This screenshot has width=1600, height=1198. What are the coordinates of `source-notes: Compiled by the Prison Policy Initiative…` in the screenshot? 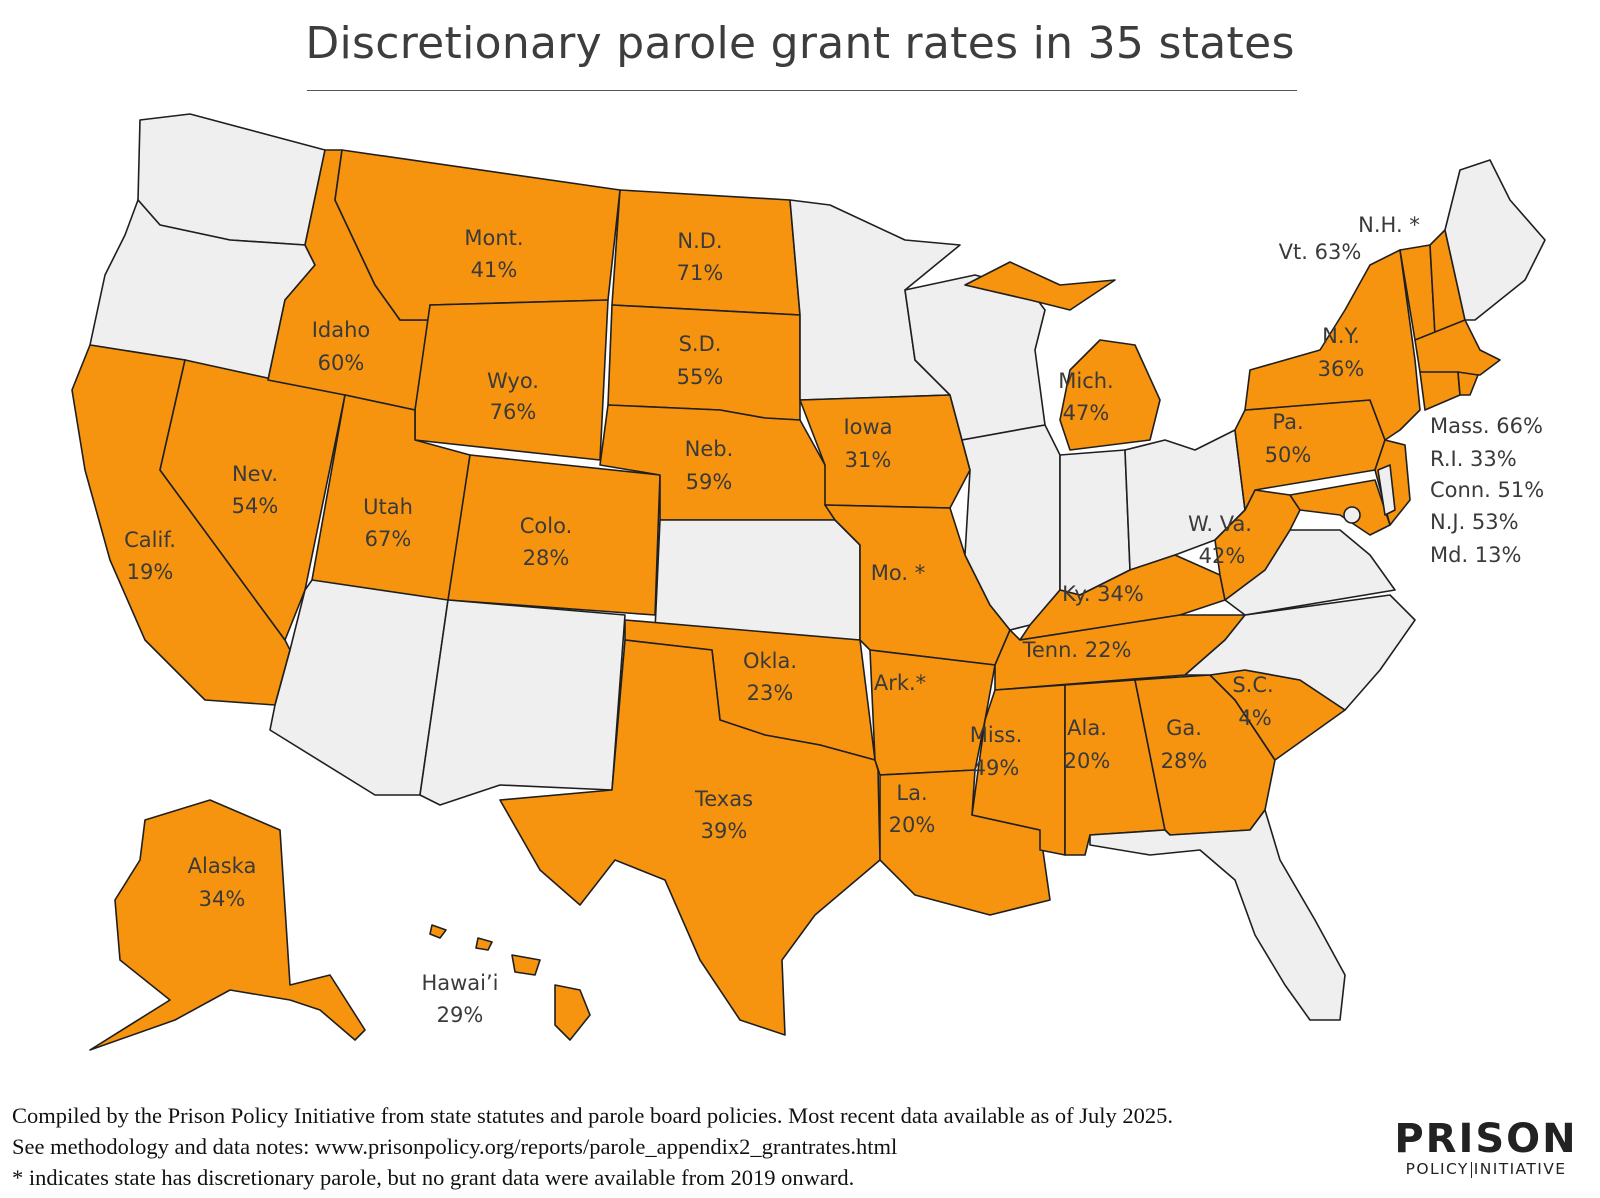 It's located at (592, 1146).